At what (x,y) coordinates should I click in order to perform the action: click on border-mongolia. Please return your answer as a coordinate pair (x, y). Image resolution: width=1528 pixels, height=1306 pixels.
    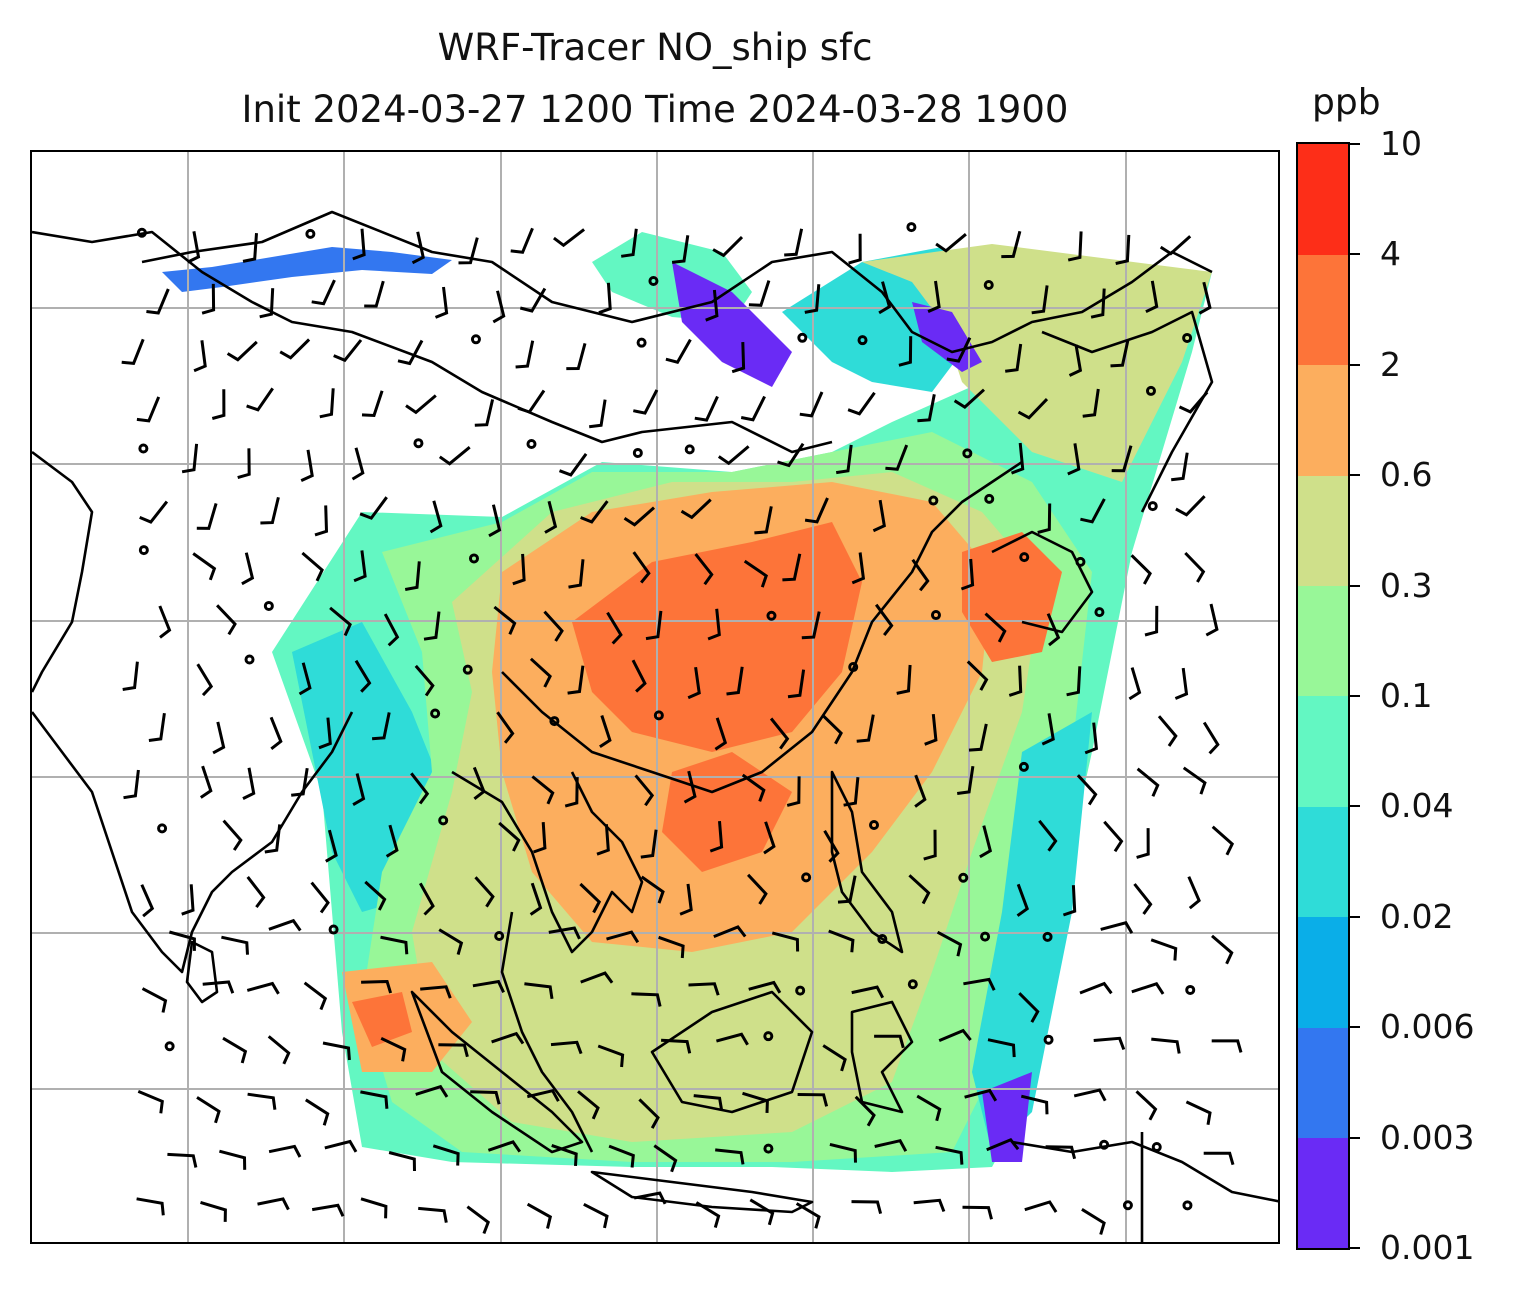
    Looking at the image, I should click on (677, 282).